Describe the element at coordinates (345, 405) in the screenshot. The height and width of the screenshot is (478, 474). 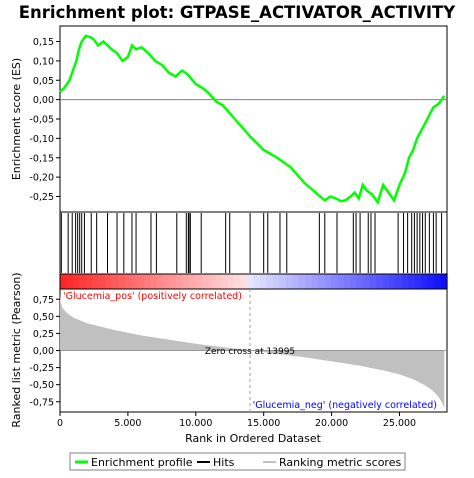
I see `negative-correlation-label: 'Glucemia_neg' (negatively correlated)` at that location.